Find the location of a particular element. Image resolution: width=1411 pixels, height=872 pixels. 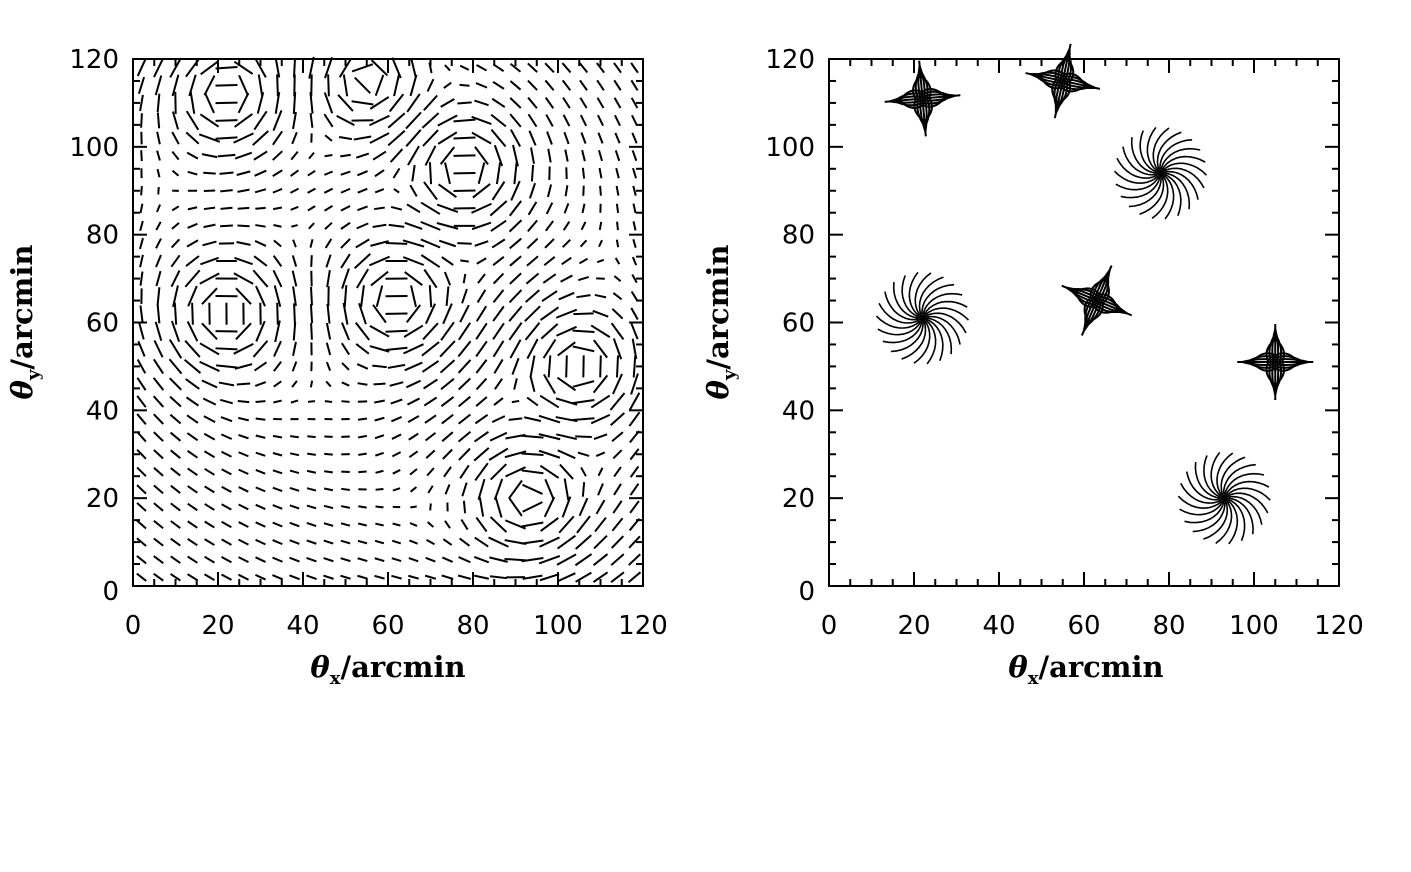

left-x-tick-label: 60 is located at coordinates (387, 626).